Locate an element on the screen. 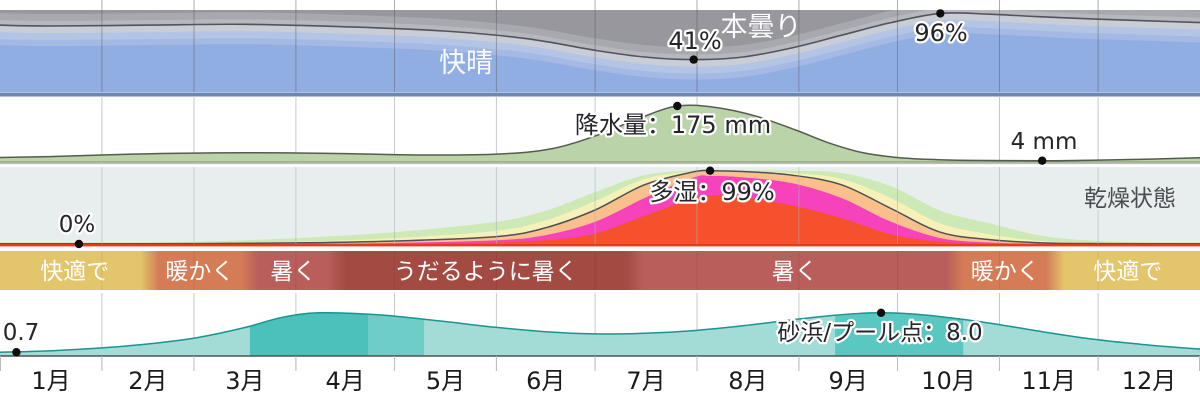 The width and height of the screenshot is (1200, 403). comfort-level-bands: 快適で 暖かく 暑く うだるように暑く 暑く 暖かく 快適で is located at coordinates (600, 270).